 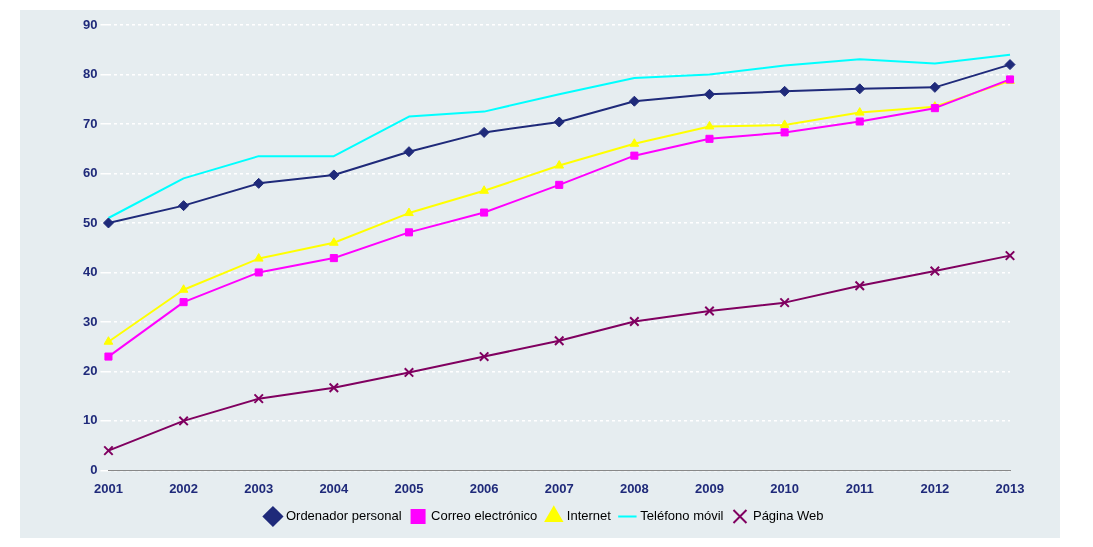 What do you see at coordinates (90, 173) in the screenshot?
I see `y-tick-label: 60` at bounding box center [90, 173].